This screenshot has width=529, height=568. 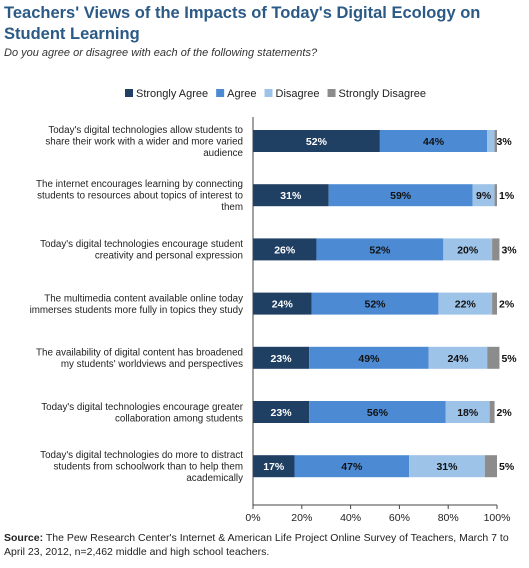 What do you see at coordinates (220, 93) in the screenshot?
I see `legend-swatch-agree` at bounding box center [220, 93].